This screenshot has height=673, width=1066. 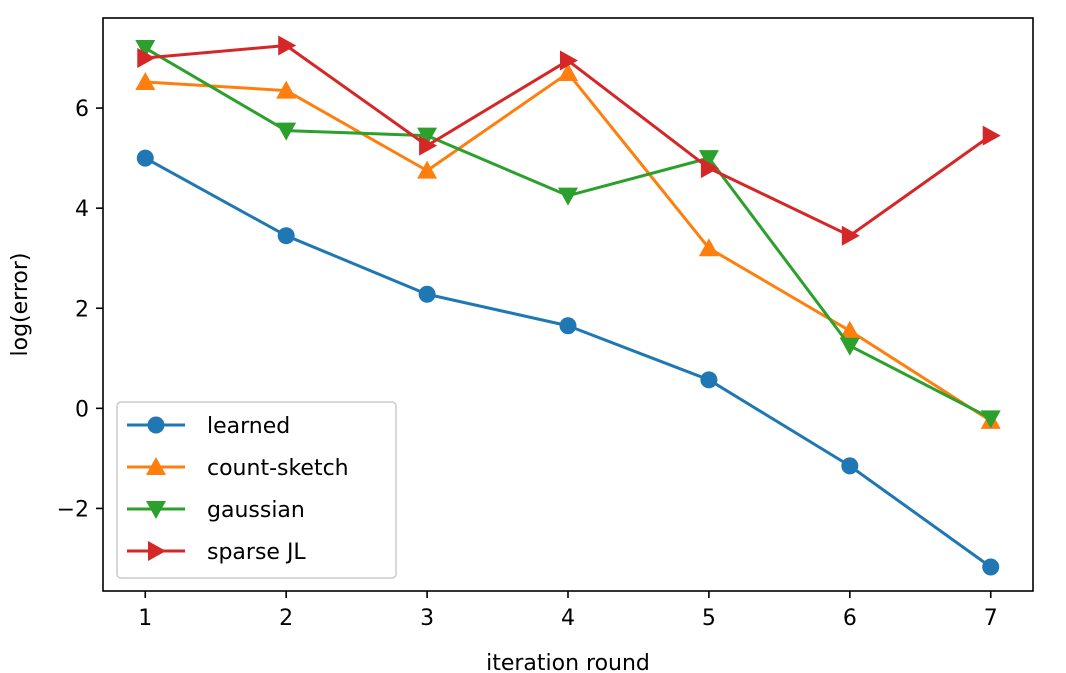 I want to click on y-tick-label: 2, so click(x=82, y=309).